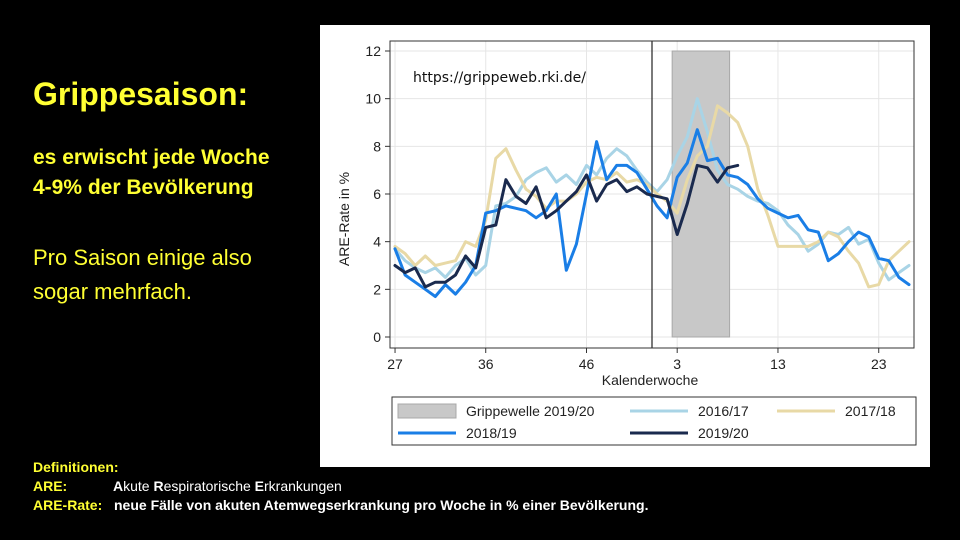 The image size is (960, 540). What do you see at coordinates (209, 486) in the screenshot?
I see `definition-text-part: espiratorische` at bounding box center [209, 486].